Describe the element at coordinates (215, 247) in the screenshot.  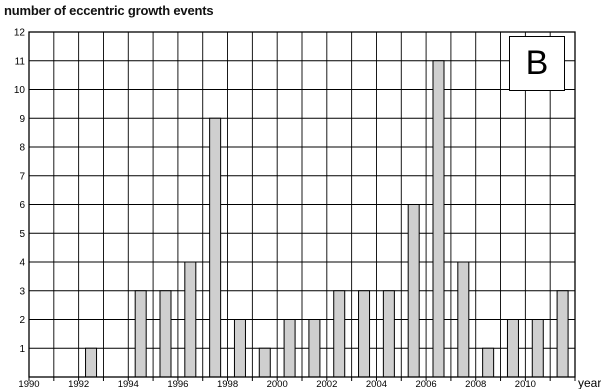
I see `bar-1997` at that location.